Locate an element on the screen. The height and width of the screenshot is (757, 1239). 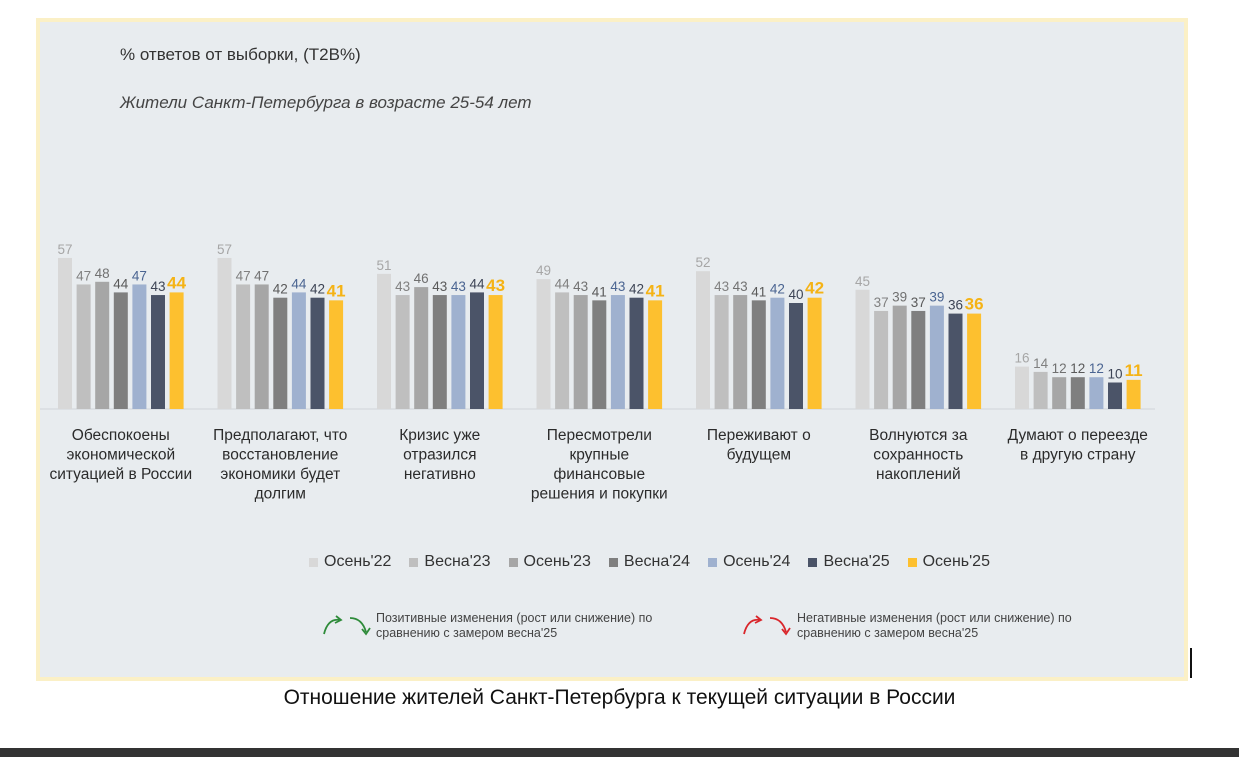
data-label: 48 is located at coordinates (102, 273).